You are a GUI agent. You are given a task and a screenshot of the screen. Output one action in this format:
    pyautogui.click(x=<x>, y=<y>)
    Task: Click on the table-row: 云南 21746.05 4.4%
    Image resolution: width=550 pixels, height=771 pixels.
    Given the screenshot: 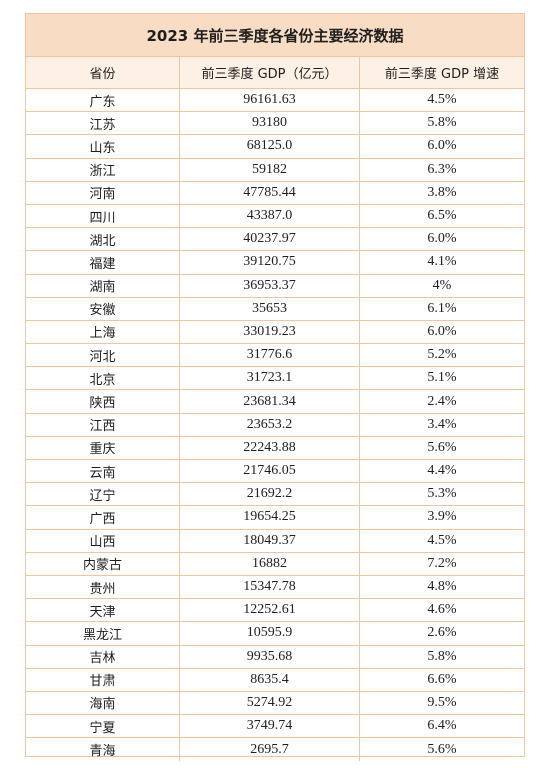 What is the action you would take?
    pyautogui.click(x=275, y=472)
    